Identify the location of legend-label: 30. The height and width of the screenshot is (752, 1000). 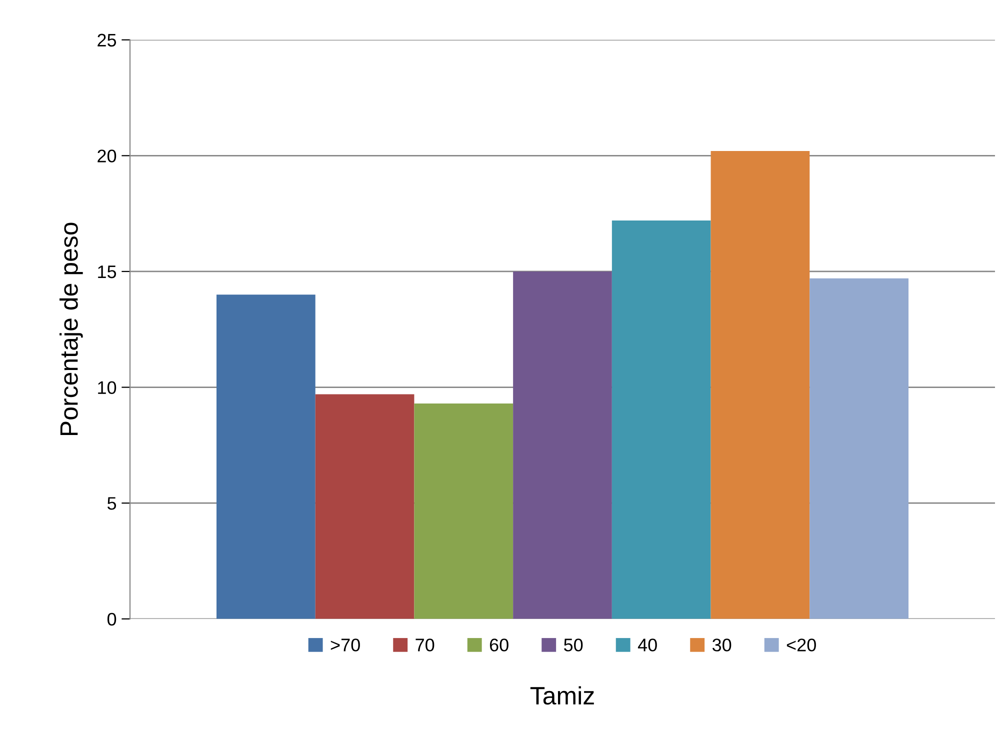
(722, 645).